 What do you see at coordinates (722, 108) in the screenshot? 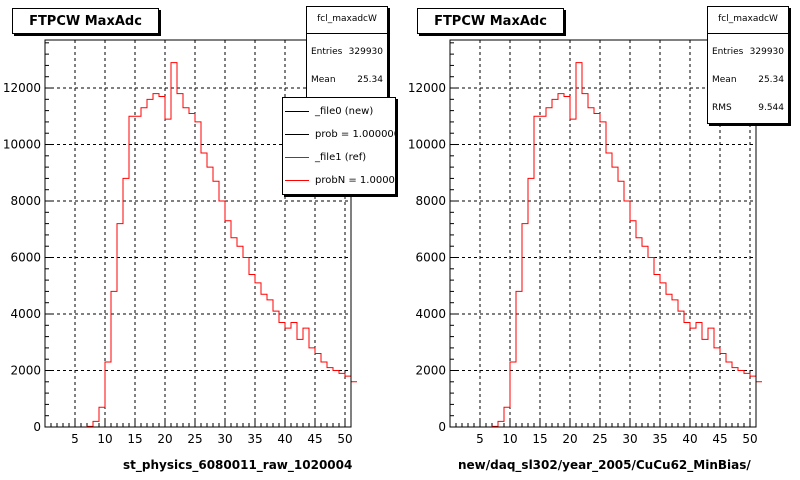
I see `stats-rms-label: RMS` at bounding box center [722, 108].